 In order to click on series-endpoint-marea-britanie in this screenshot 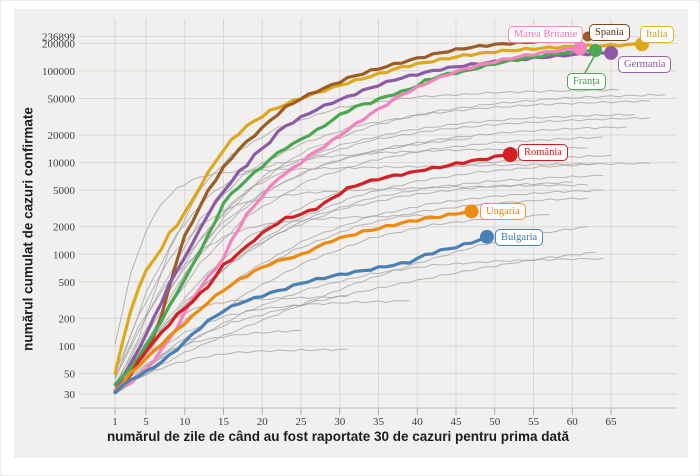, I will do `click(580, 48)`.